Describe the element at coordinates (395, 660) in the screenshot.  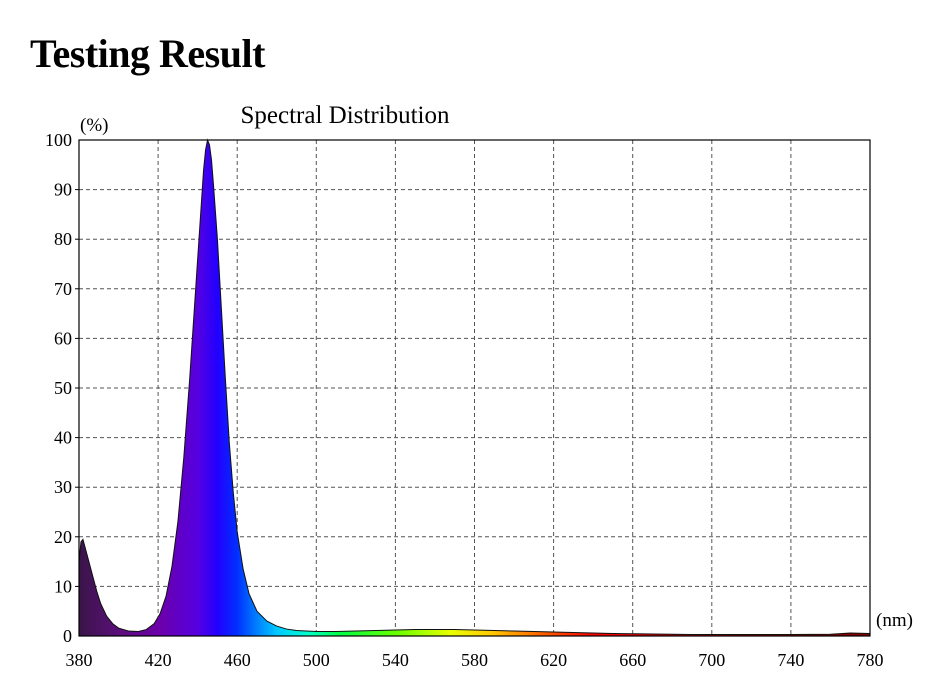
I see `x-tick-540: 540` at that location.